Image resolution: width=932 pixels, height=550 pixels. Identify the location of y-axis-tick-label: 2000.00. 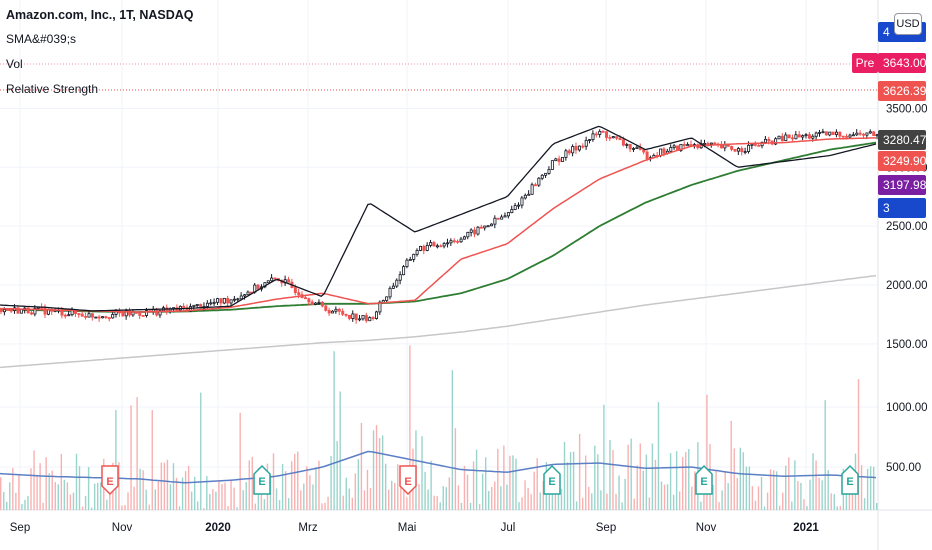
(907, 286).